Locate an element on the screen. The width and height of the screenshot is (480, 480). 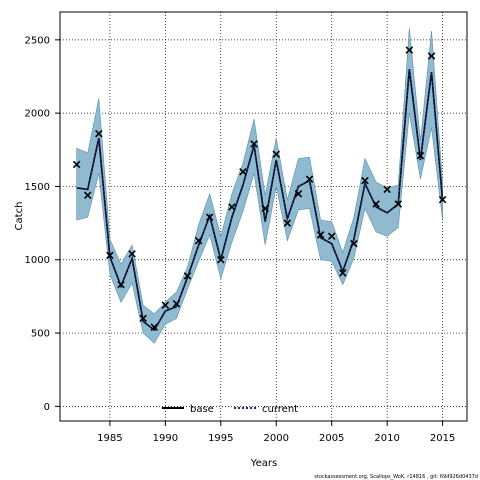
x-tick-label: 1985 is located at coordinates (109, 438).